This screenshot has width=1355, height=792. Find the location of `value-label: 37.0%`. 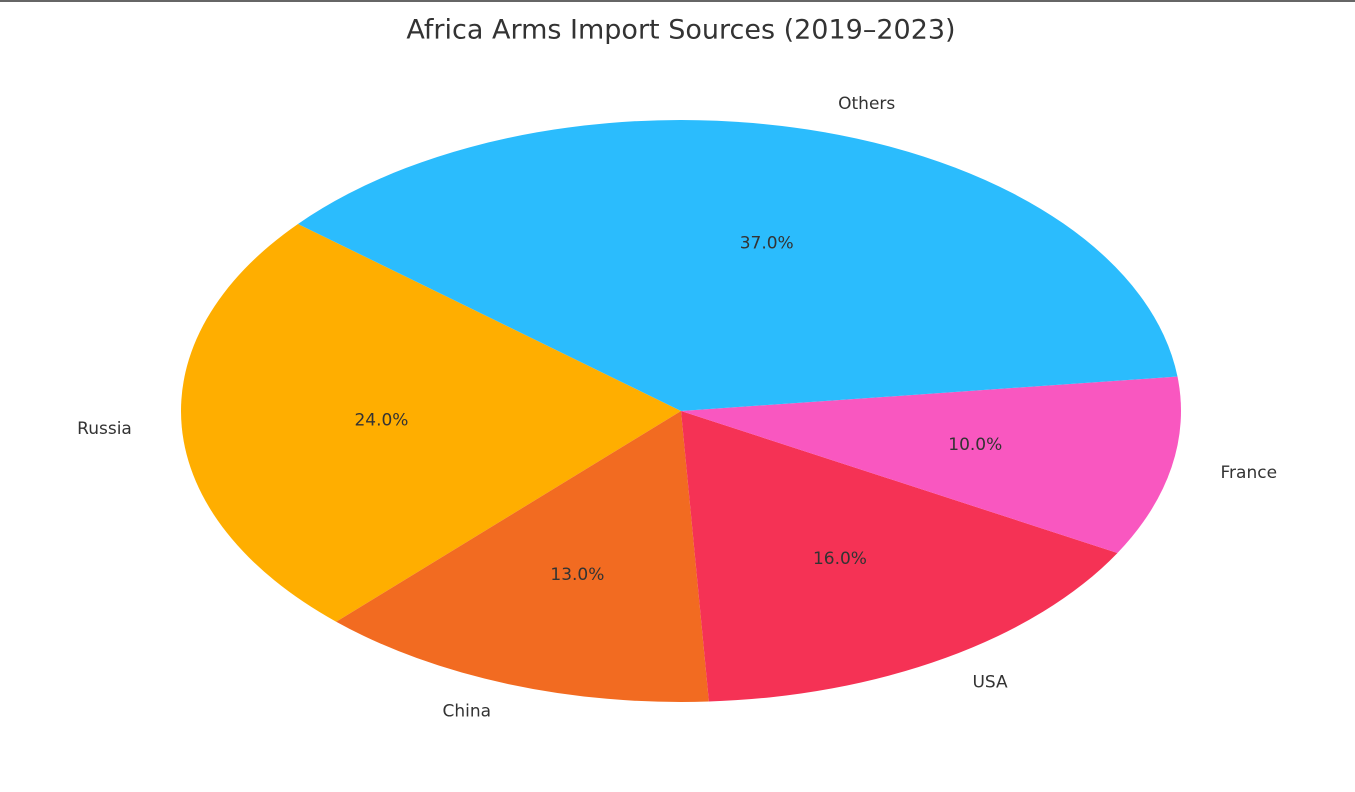

value-label: 37.0% is located at coordinates (767, 244).